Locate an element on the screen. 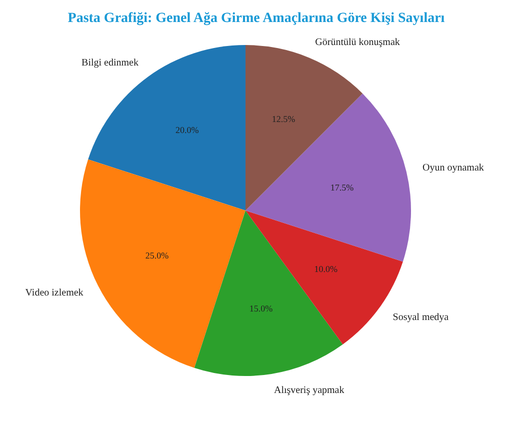 The image size is (513, 423). data-label: 12.5% is located at coordinates (284, 119).